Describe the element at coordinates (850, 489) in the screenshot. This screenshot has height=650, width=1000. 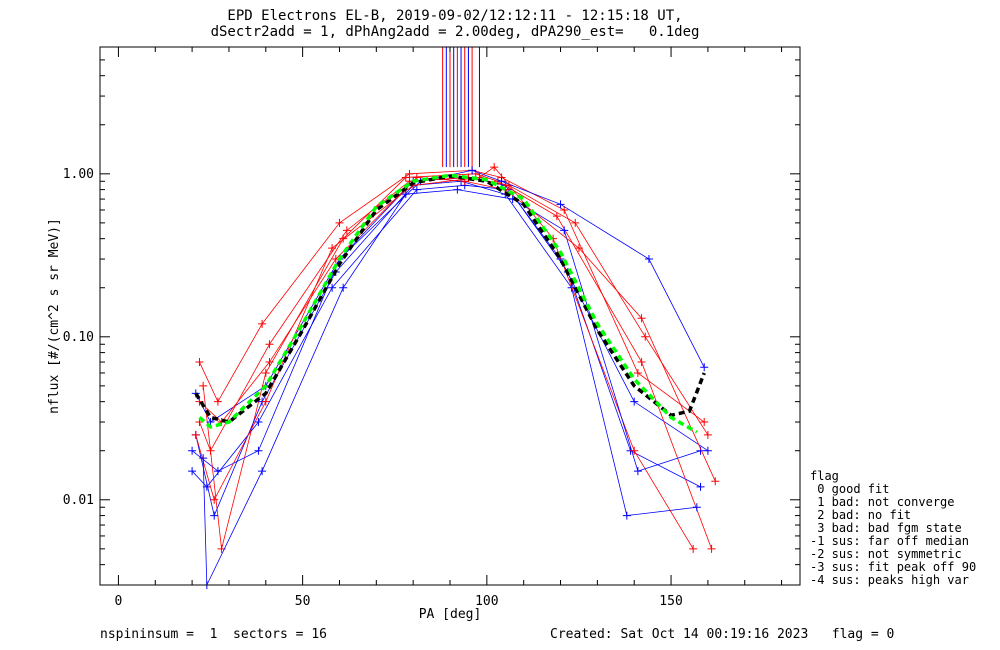
I see `legend-item: 0 good fit` at that location.